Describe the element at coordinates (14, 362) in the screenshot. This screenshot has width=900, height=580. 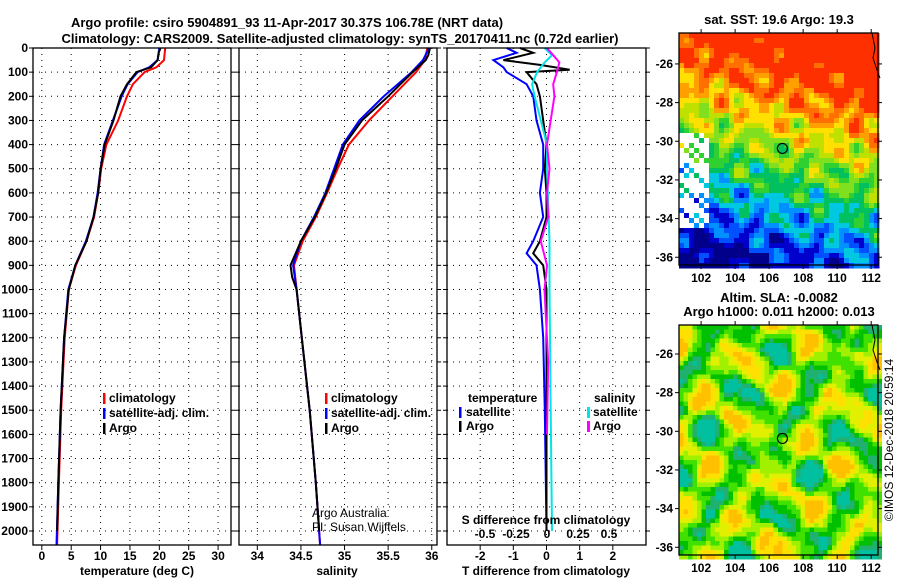
I see `y-tick-label: 1300` at that location.